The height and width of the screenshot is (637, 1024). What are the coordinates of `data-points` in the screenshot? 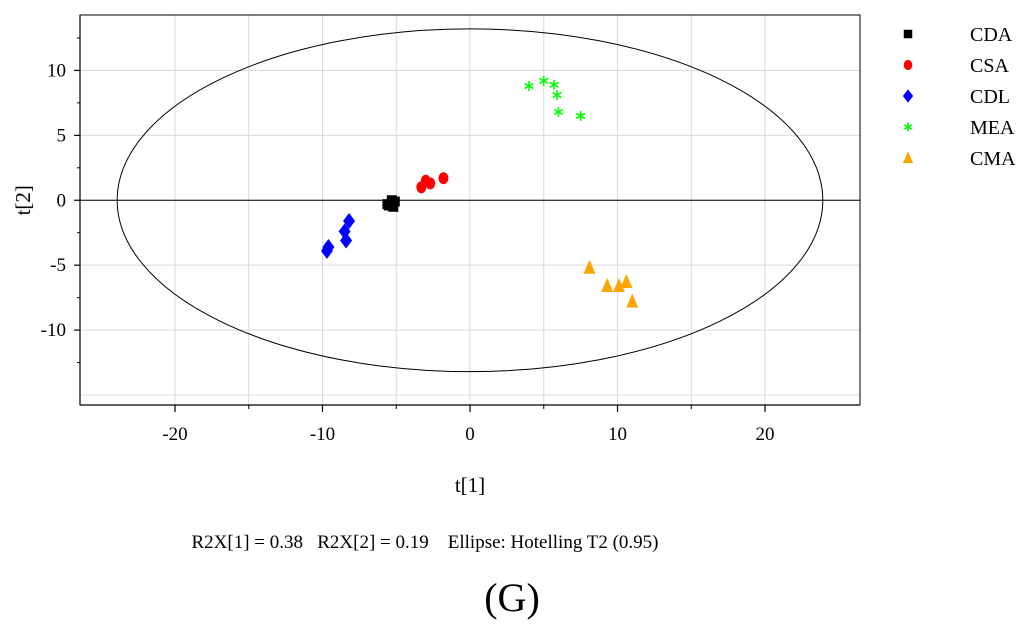 It's located at (479, 191).